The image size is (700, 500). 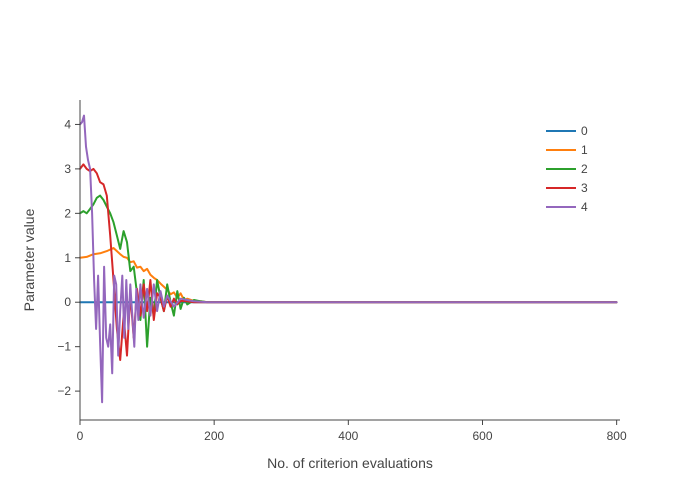 What do you see at coordinates (67, 169) in the screenshot?
I see `y-tick-label: 3` at bounding box center [67, 169].